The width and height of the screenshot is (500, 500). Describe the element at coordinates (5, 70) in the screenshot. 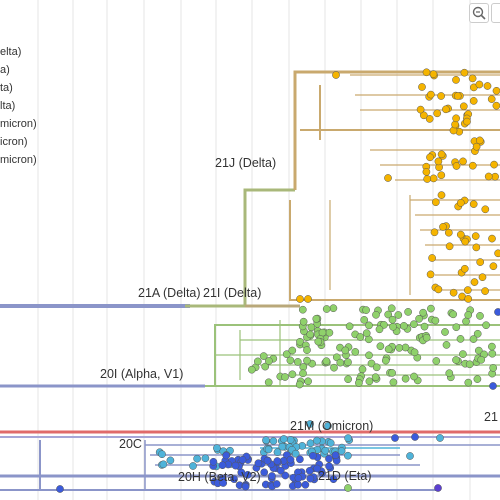

I see `legend-item: a)` at that location.